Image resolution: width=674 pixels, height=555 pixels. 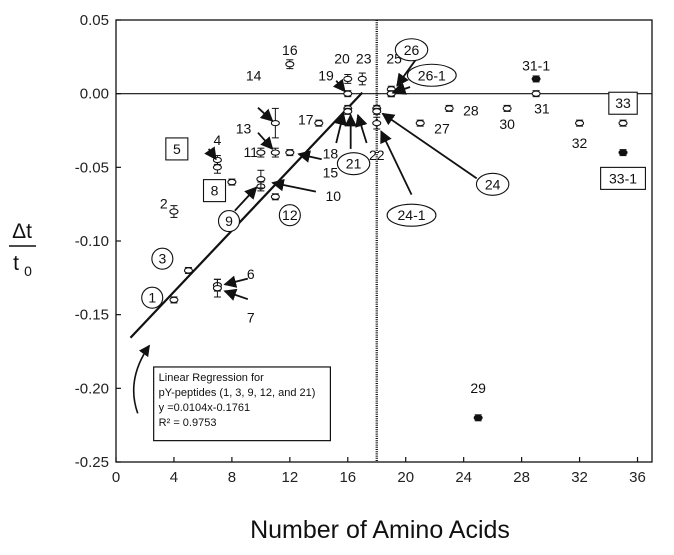 What do you see at coordinates (251, 318) in the screenshot?
I see `point-label-7: 7` at bounding box center [251, 318].